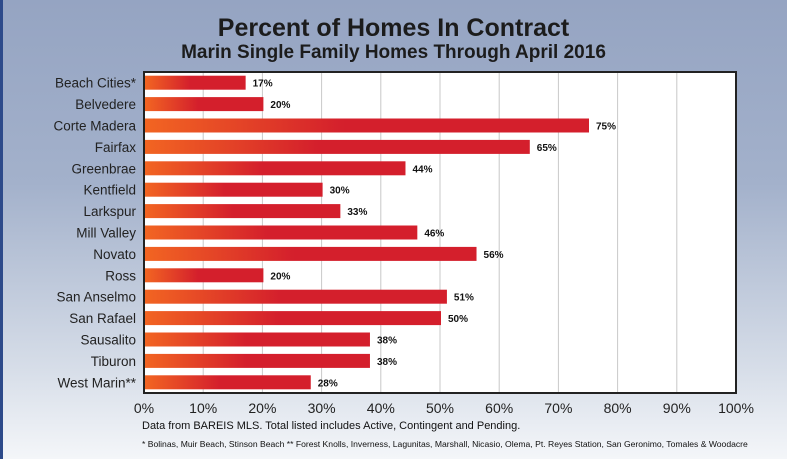 The image size is (787, 459). Describe the element at coordinates (558, 408) in the screenshot. I see `x-tick-label: 70%` at that location.